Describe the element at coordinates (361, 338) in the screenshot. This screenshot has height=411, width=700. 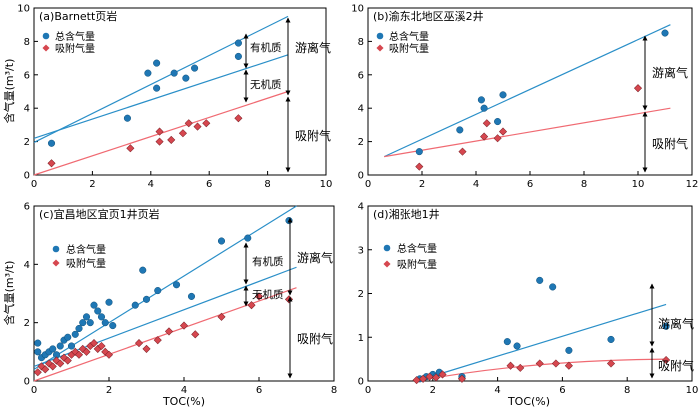
I see `y-tick-label: 1` at that location.